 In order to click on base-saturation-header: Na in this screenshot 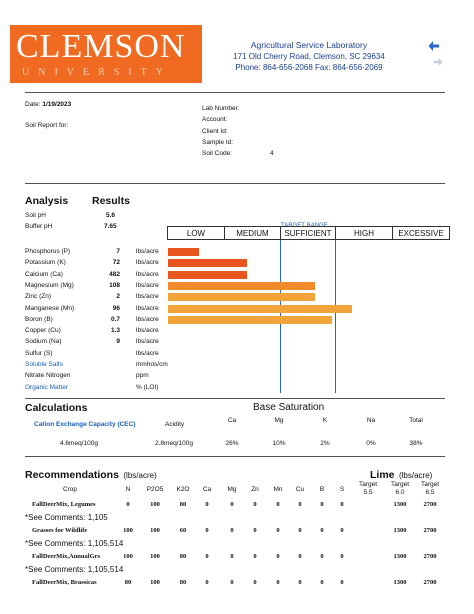, I will do `click(371, 420)`.